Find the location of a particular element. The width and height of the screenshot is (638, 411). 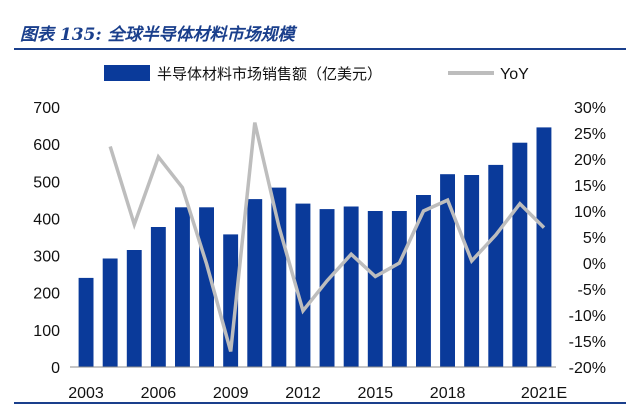

y-right-tick-label: 20% is located at coordinates (590, 160).